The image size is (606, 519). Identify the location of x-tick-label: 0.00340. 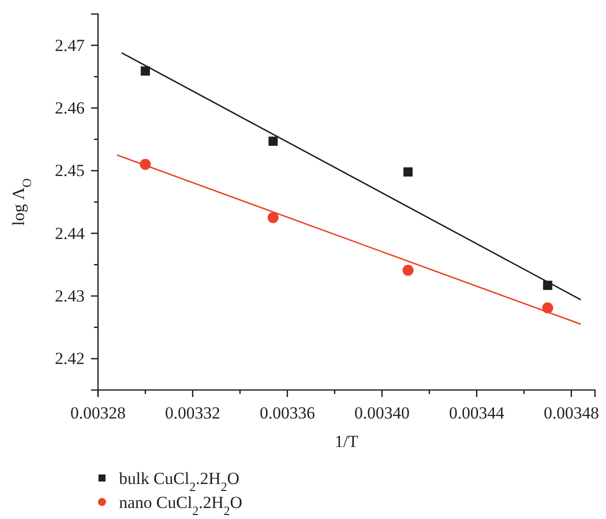
(382, 413).